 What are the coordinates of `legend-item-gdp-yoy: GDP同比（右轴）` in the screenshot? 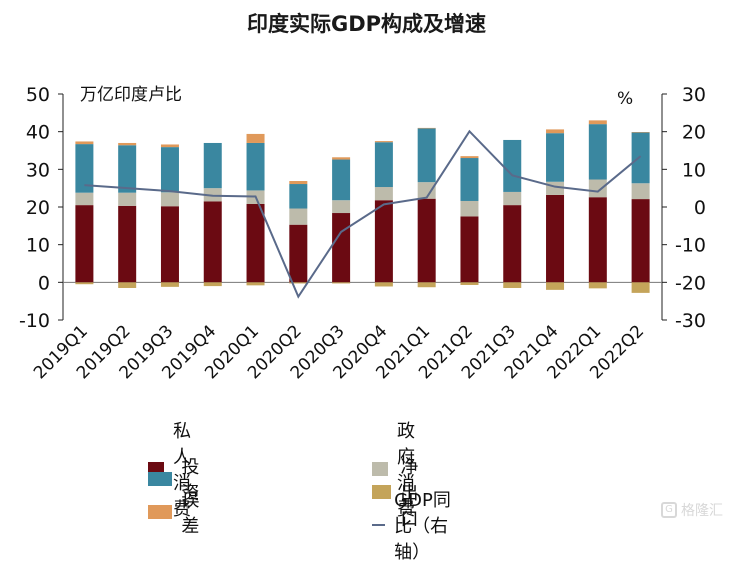 It's located at (412, 525).